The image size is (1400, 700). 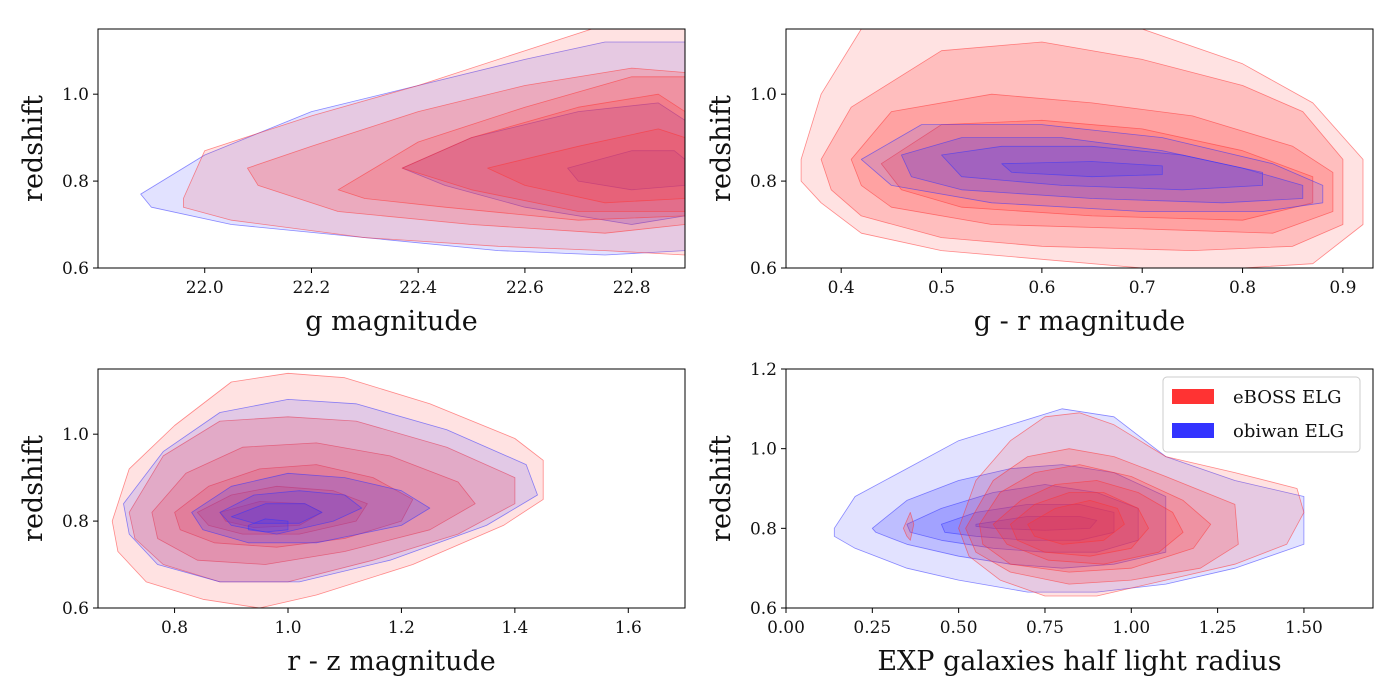 I want to click on x-tick-label: 1.25, so click(x=1218, y=628).